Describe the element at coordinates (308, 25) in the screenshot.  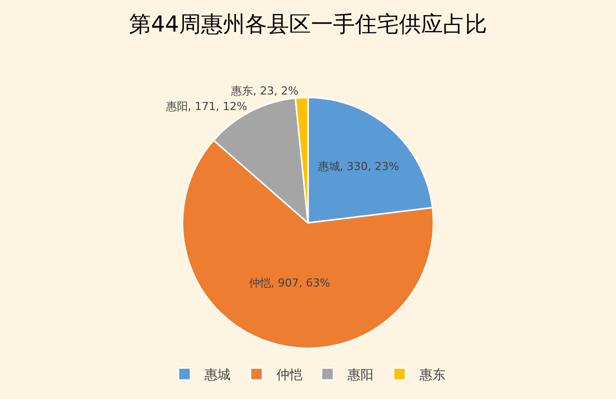
I see `chart-title: 第44周惠州各县区一手住宅供应占比` at that location.